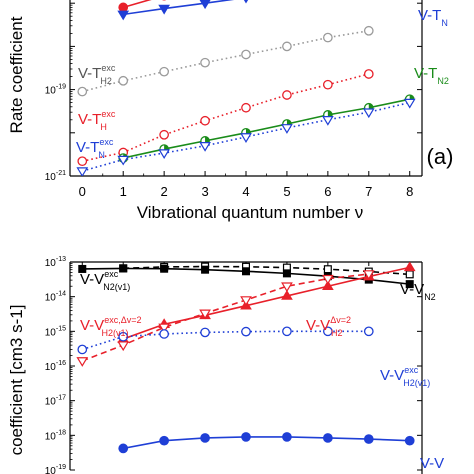 This screenshot has height=474, width=474. Describe the element at coordinates (61, 432) in the screenshot. I see `y-tick-exponent: -18` at that location.